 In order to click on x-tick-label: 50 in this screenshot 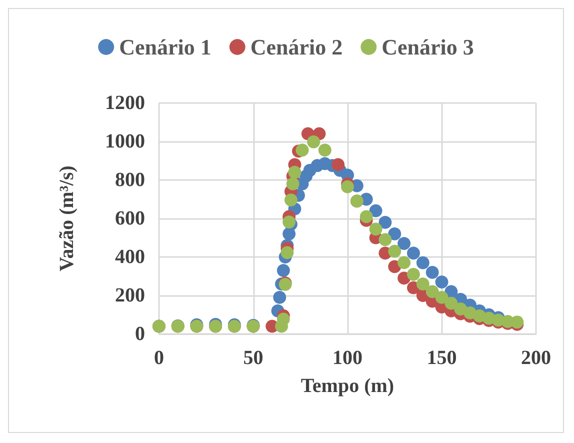, I will do `click(253, 358)`.